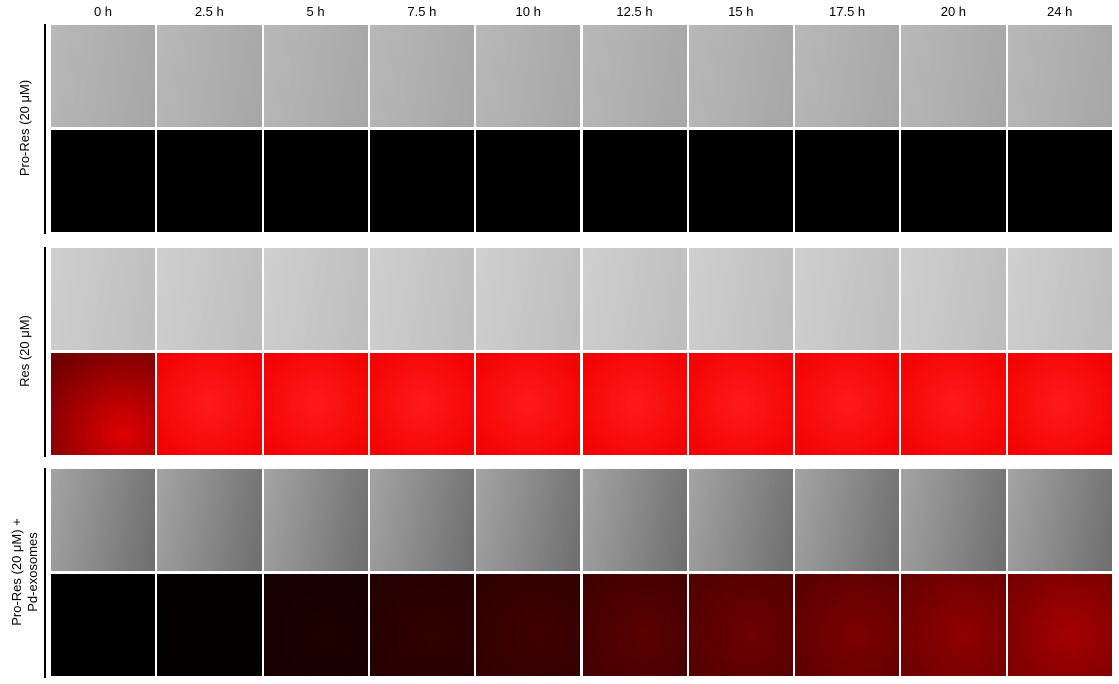 Image resolution: width=1119 pixels, height=684 pixels. What do you see at coordinates (422, 11) in the screenshot?
I see `column-label: 7.5 h` at bounding box center [422, 11].